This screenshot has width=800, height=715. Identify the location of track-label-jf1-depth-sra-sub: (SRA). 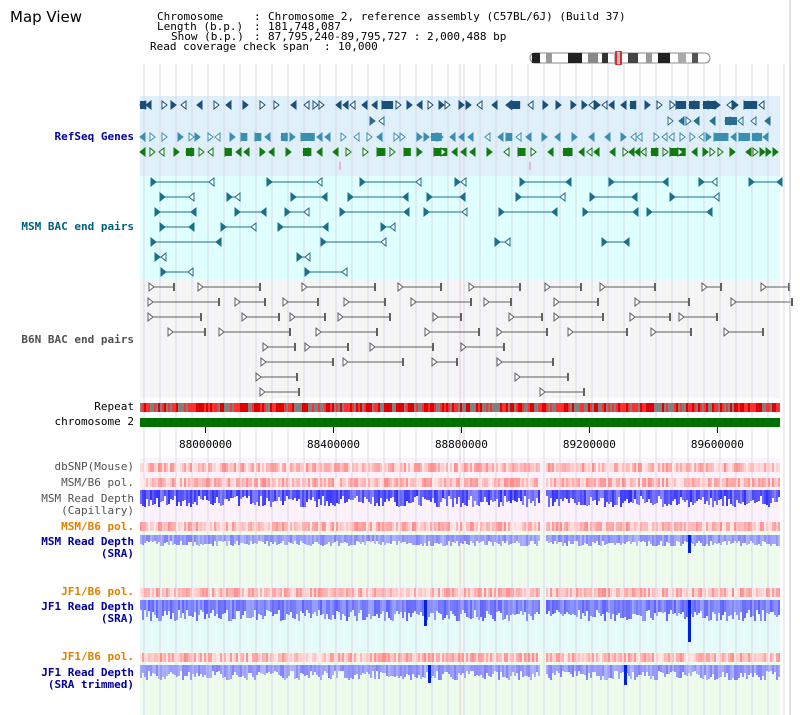
(117, 618).